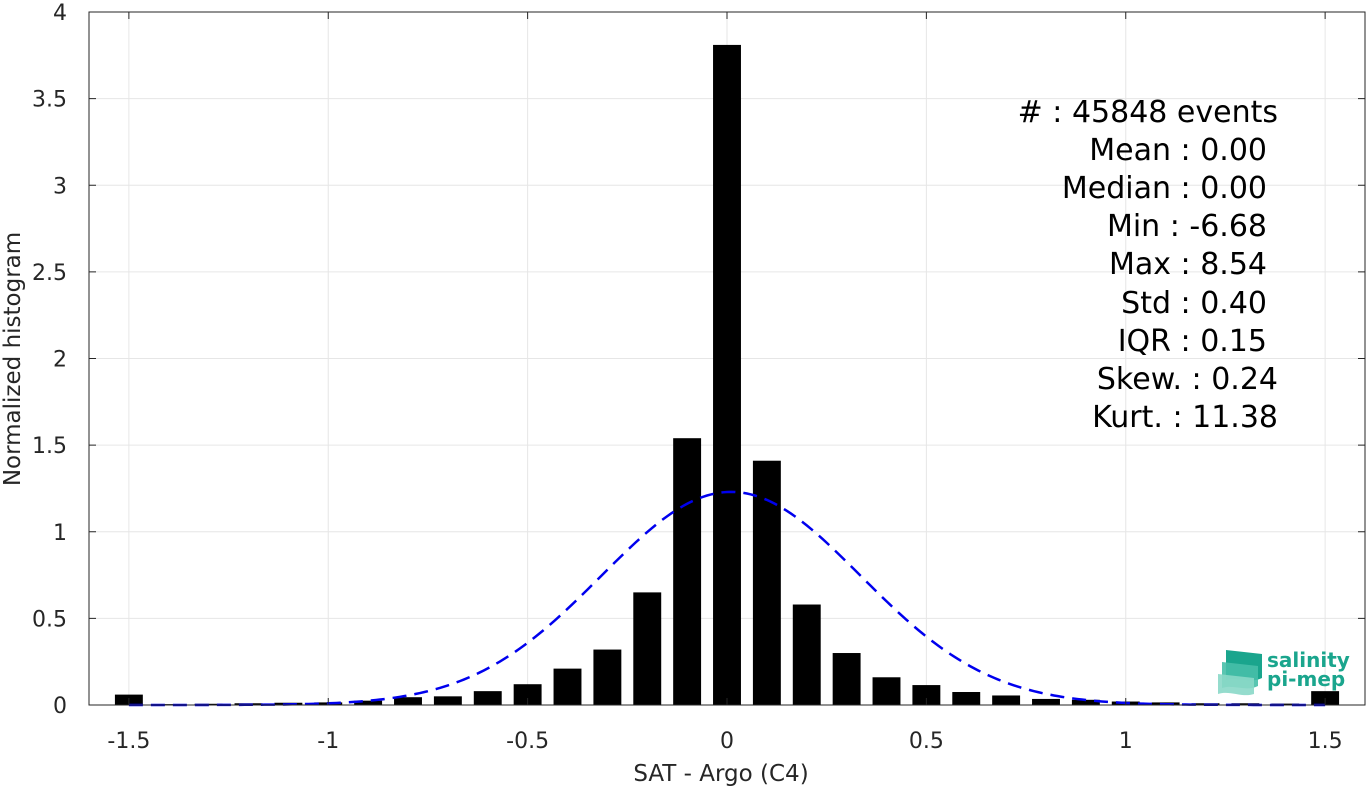 The width and height of the screenshot is (1367, 787). What do you see at coordinates (1240, 673) in the screenshot?
I see `logo-wave-icon` at bounding box center [1240, 673].